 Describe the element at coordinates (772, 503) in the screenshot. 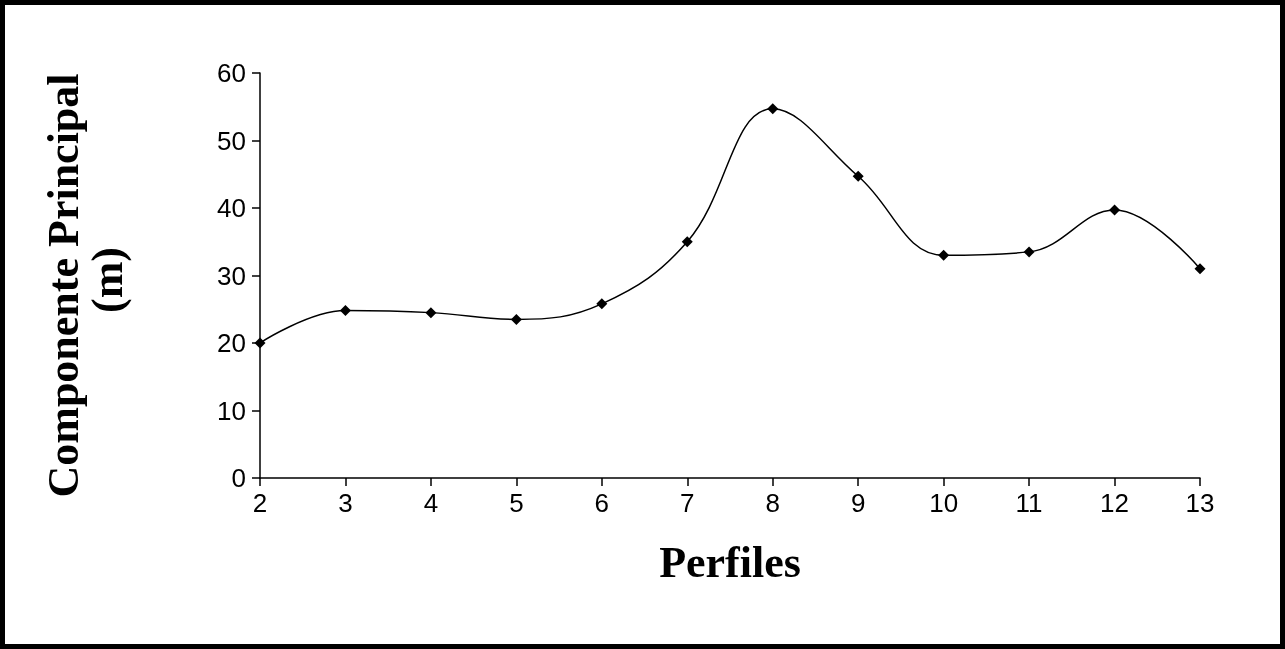

I see `x-tick-label: 8` at that location.